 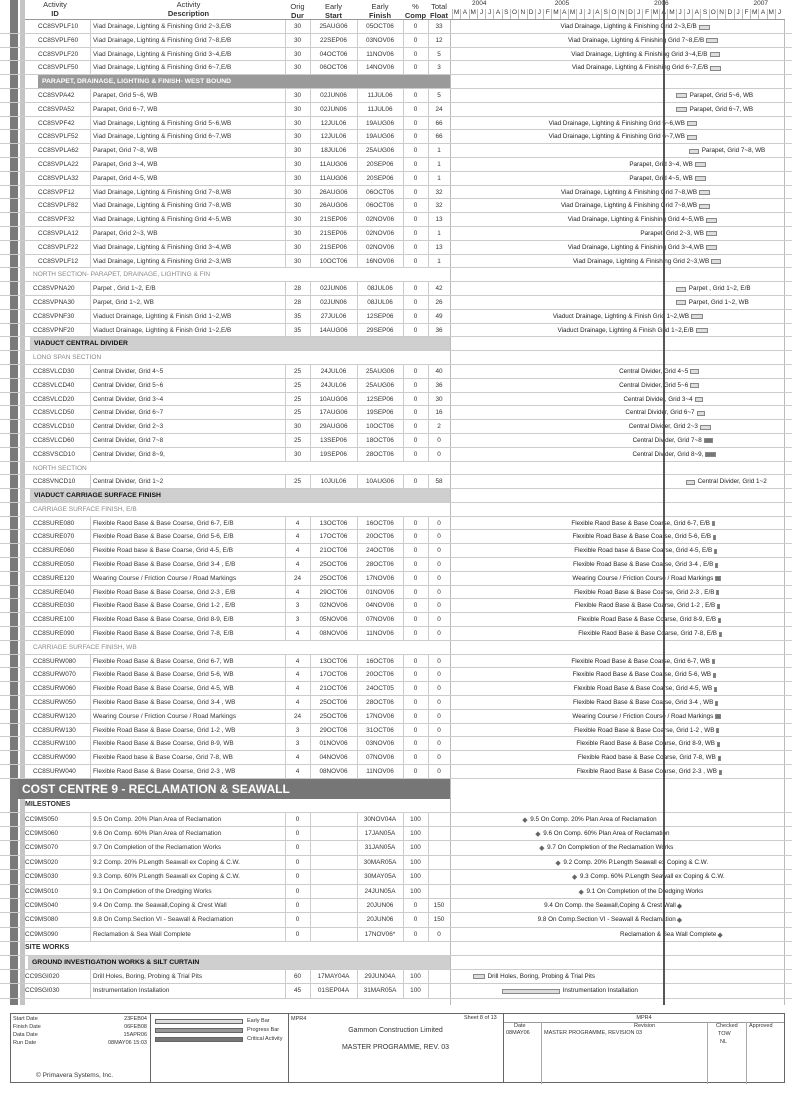 What do you see at coordinates (658, 399) in the screenshot?
I see `bar-label: Central Divider, Grid 3~4` at bounding box center [658, 399].